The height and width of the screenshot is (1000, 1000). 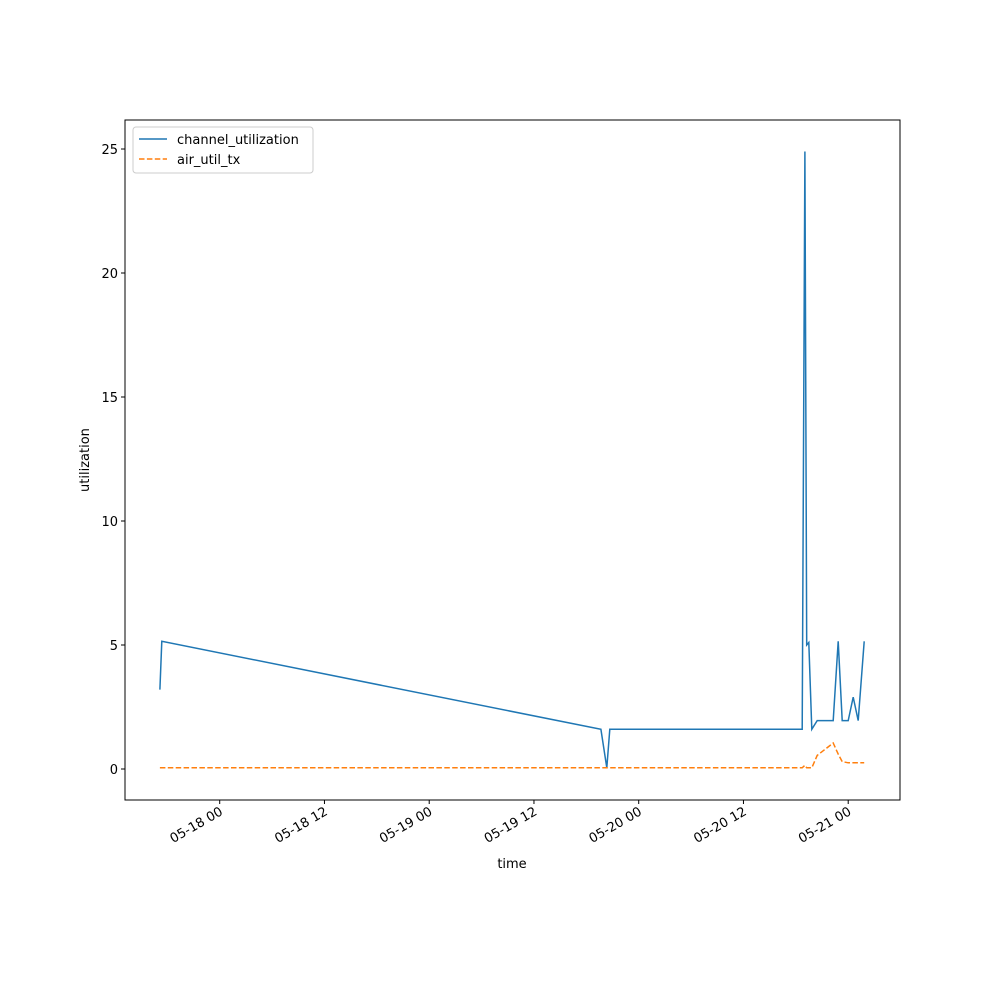 I want to click on y-tick-label: 15, so click(x=109, y=398).